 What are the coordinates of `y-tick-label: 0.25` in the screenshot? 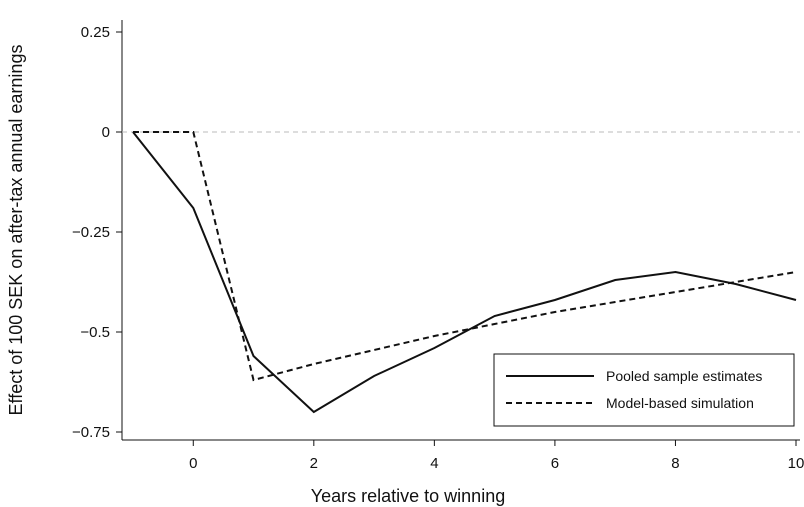 It's located at (95, 32).